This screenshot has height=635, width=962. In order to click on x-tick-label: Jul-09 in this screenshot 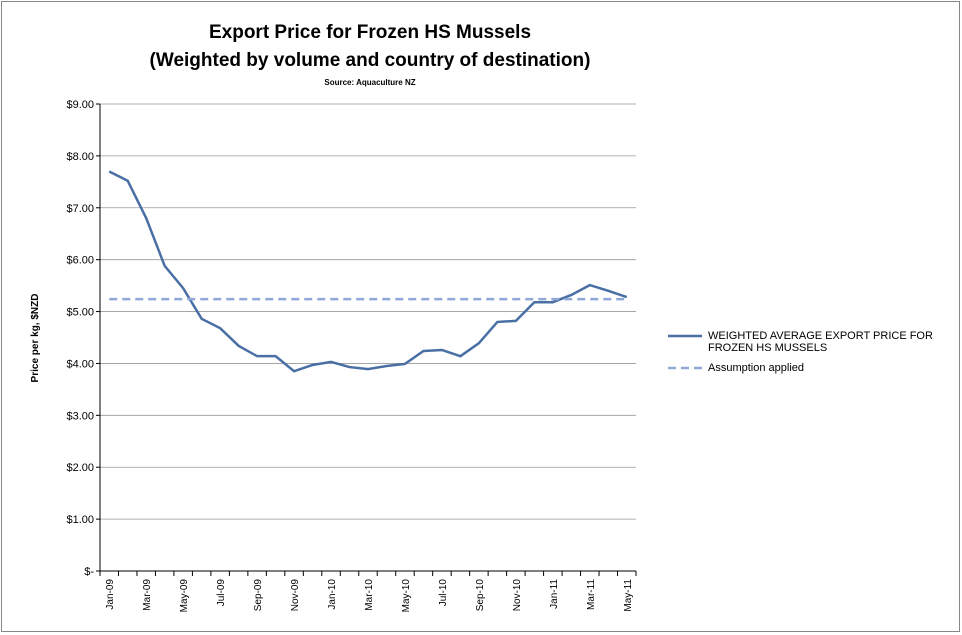, I will do `click(221, 593)`.